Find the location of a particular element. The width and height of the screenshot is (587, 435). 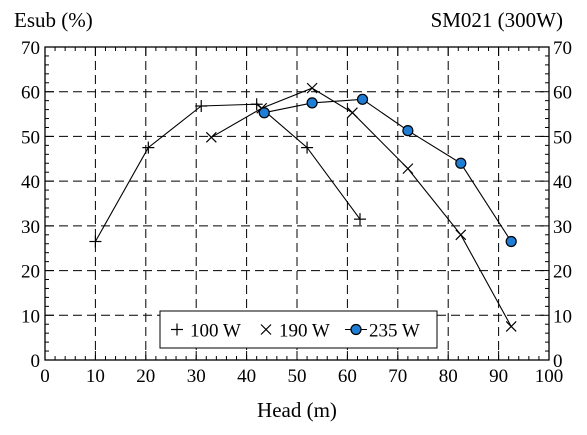

y-tick-label-left: 50 is located at coordinates (30, 137).